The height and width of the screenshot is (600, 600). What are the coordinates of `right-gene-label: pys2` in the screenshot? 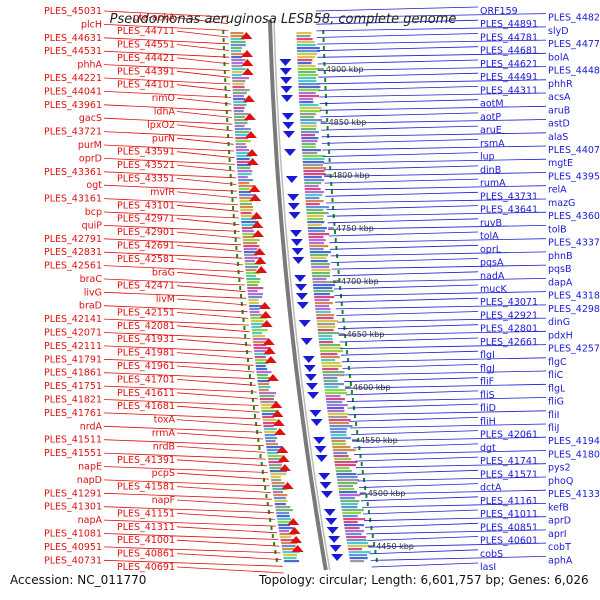 It's located at (559, 468).